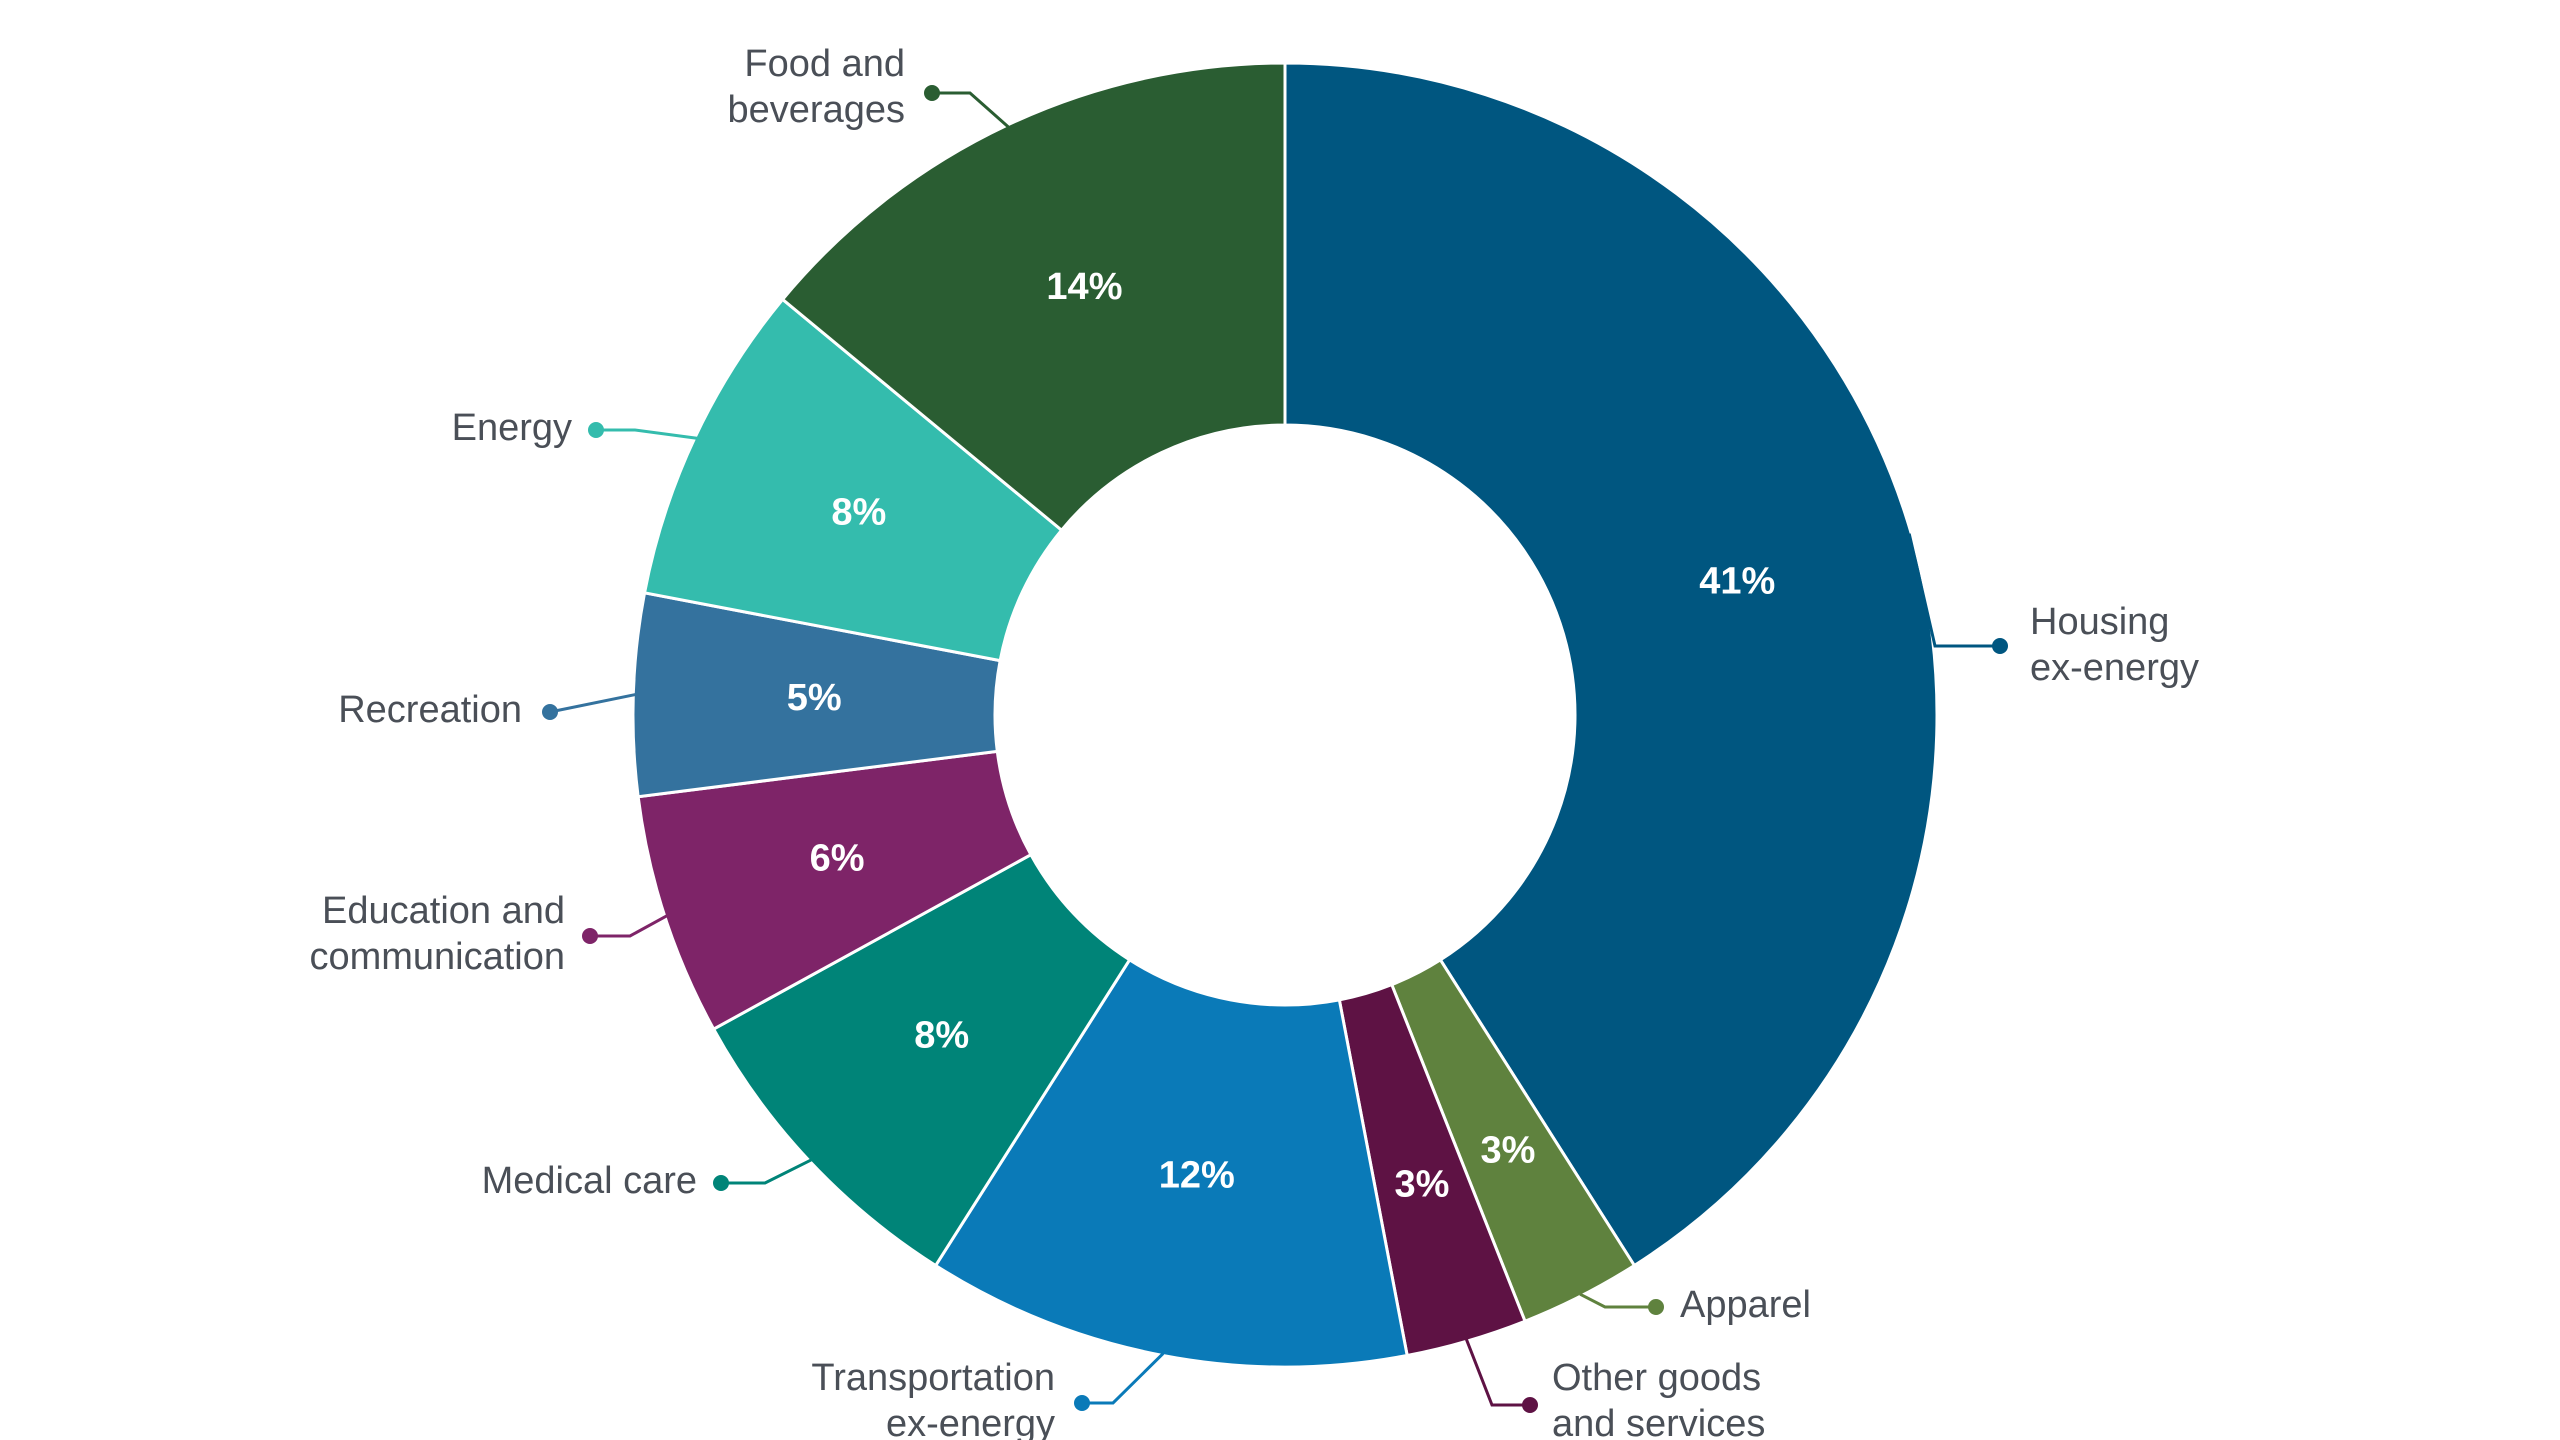 This screenshot has height=1440, width=2560. Describe the element at coordinates (1497, 1372) in the screenshot. I see `leader-line-other-goods-and-services` at that location.